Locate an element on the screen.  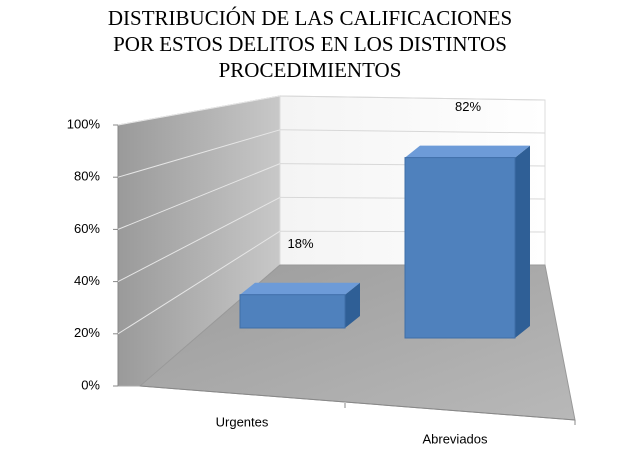
y-tick-label: 80% is located at coordinates (87, 176).